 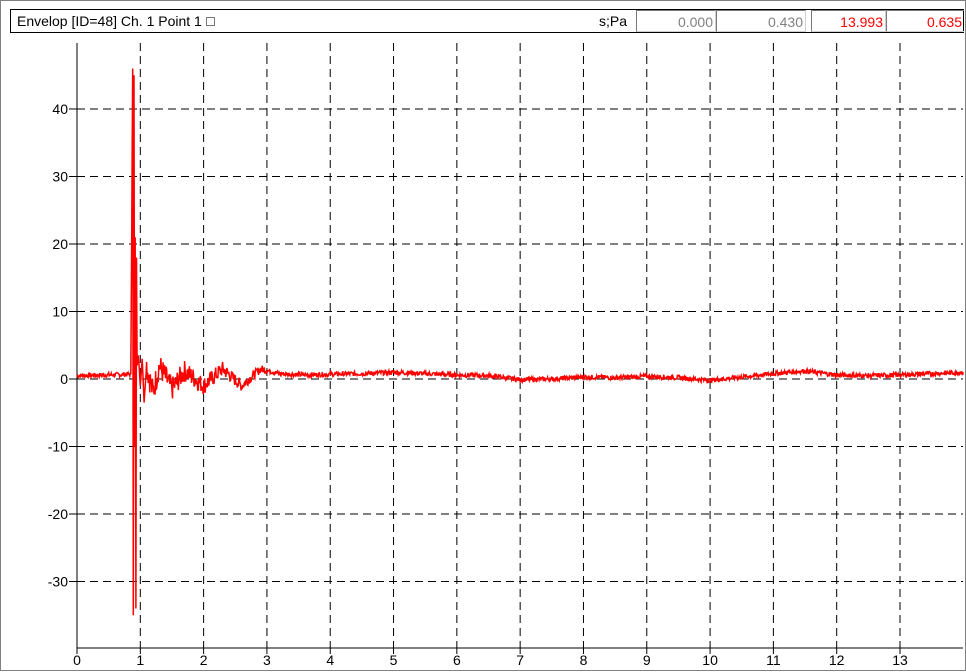 I want to click on y-tick-label: 30, so click(x=60, y=177).